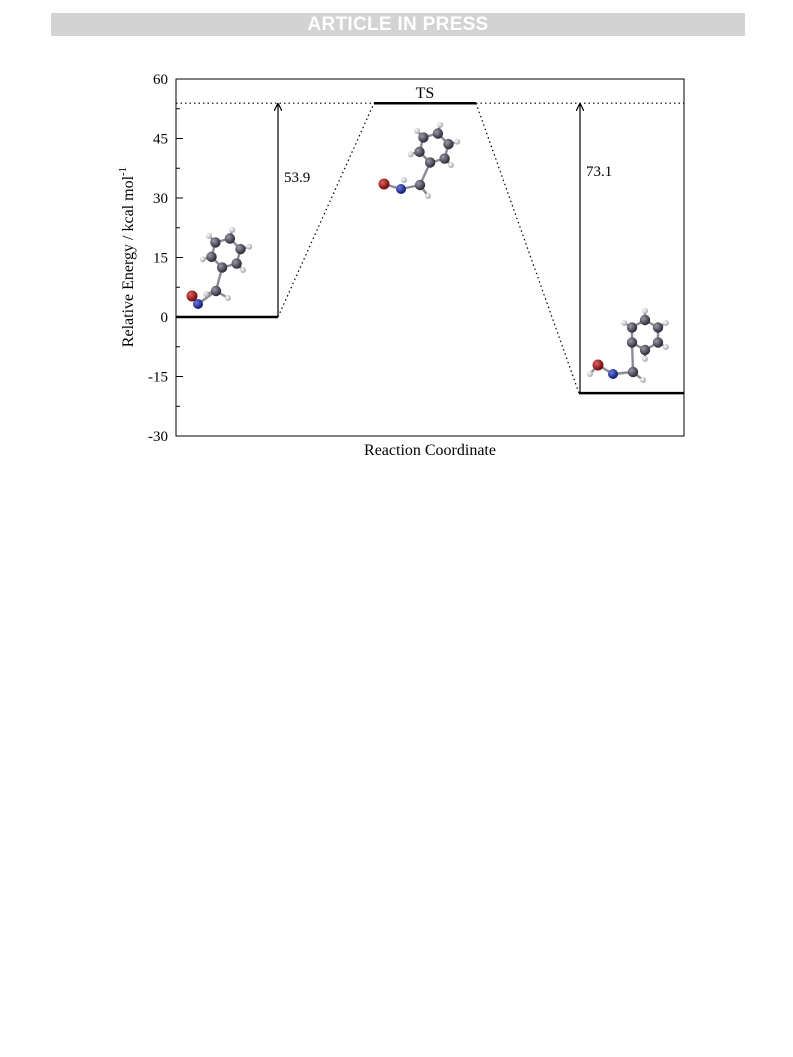 This screenshot has height=1057, width=793. Describe the element at coordinates (160, 140) in the screenshot. I see `y-tick-label: 45` at that location.